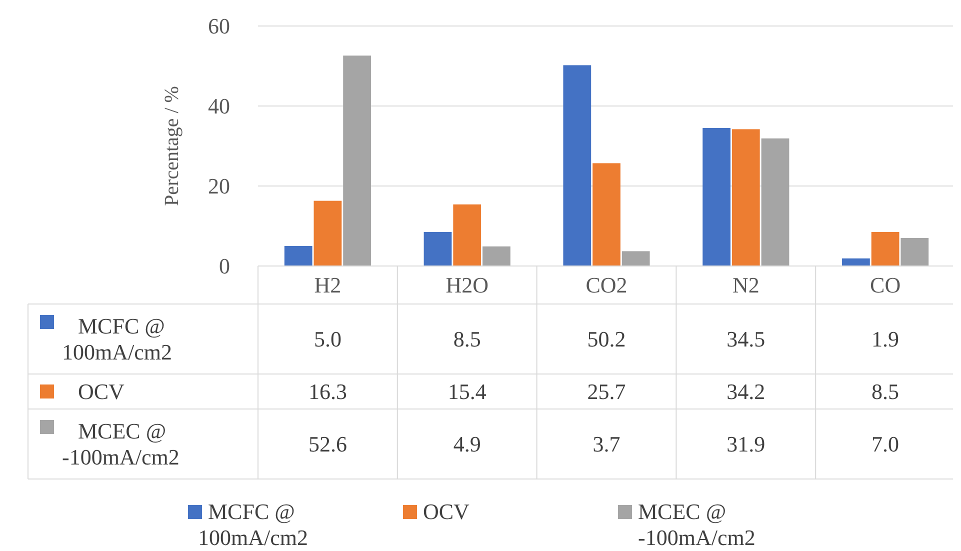 The height and width of the screenshot is (551, 961). I want to click on data-label: 5.0, so click(328, 339).